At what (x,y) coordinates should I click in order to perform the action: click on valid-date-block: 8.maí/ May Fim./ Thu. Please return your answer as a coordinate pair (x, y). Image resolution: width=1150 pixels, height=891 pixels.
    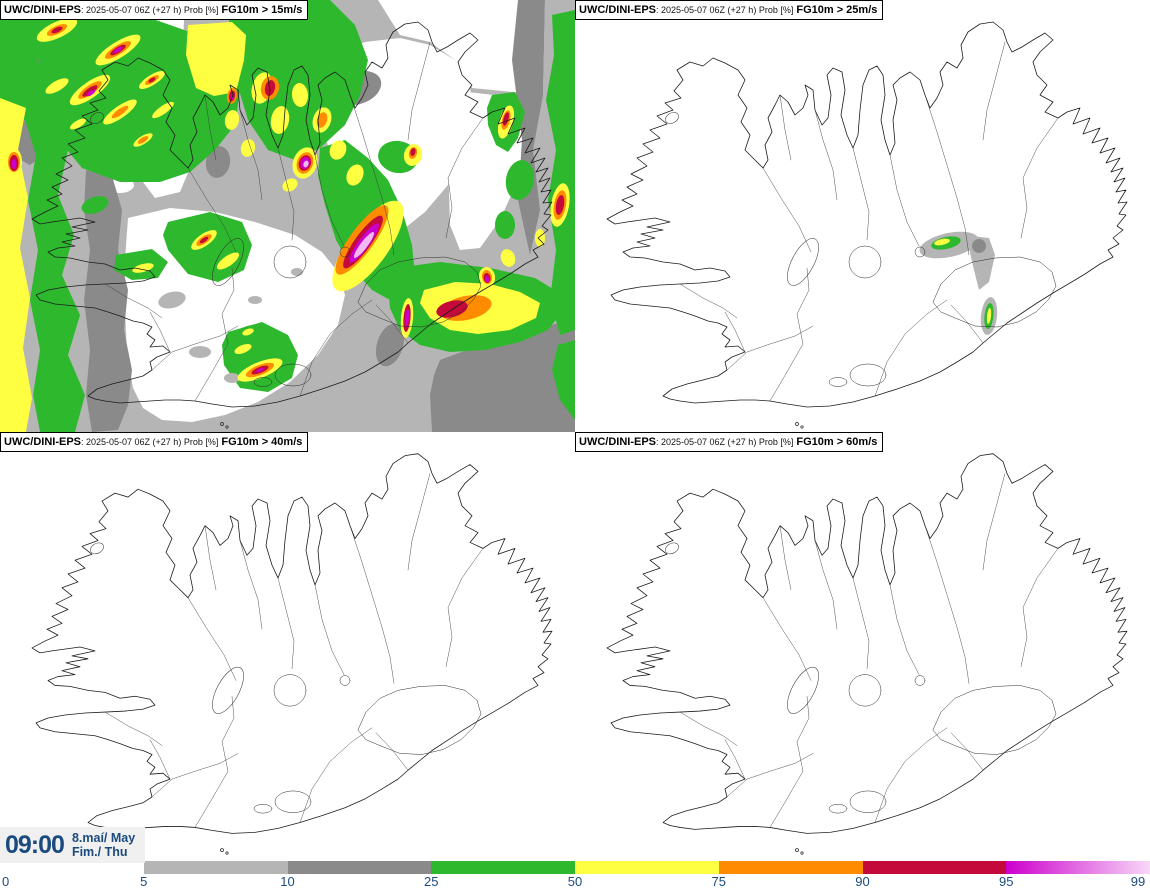
    Looking at the image, I should click on (103, 845).